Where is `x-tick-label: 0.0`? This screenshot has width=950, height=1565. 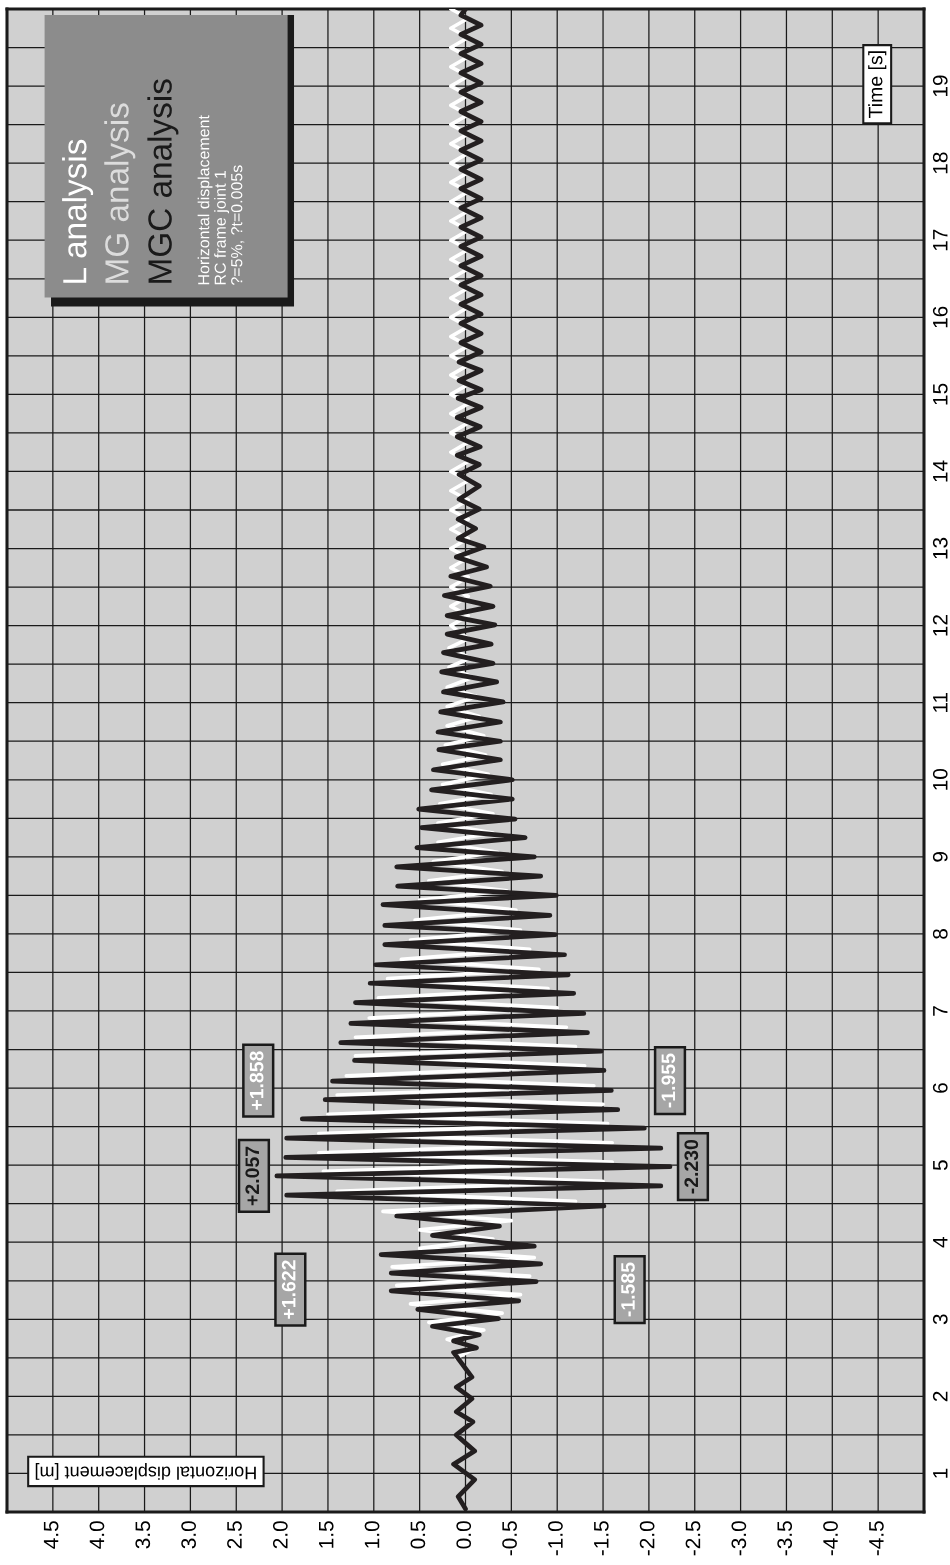
x-tick-label: 0.0 is located at coordinates (464, 1535).